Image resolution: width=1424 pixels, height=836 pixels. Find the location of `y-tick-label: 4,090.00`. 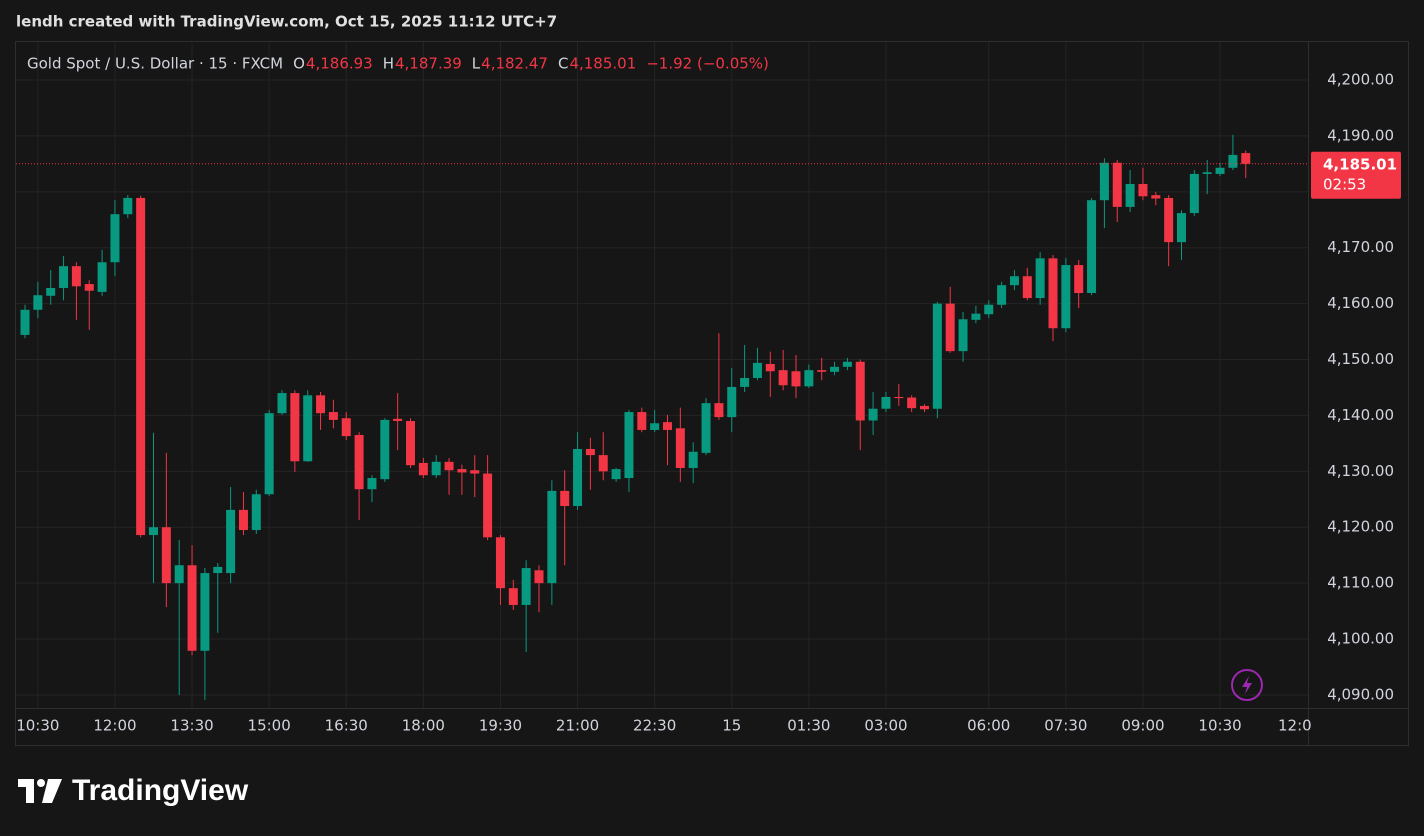

y-tick-label: 4,090.00 is located at coordinates (1360, 694).